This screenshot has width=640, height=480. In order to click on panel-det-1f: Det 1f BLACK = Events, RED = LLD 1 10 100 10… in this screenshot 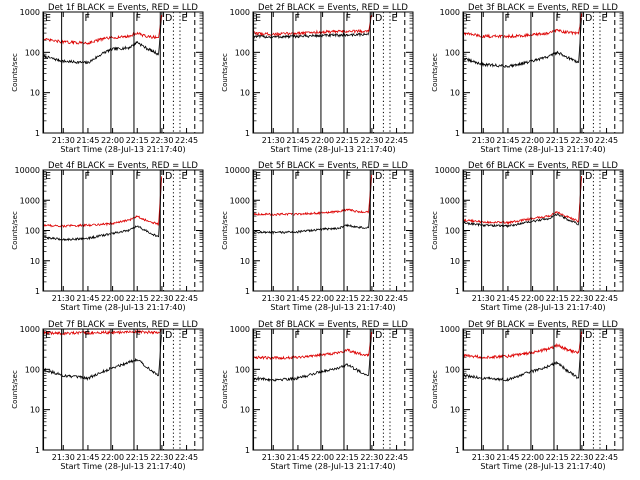, I will do `click(107, 78)`.